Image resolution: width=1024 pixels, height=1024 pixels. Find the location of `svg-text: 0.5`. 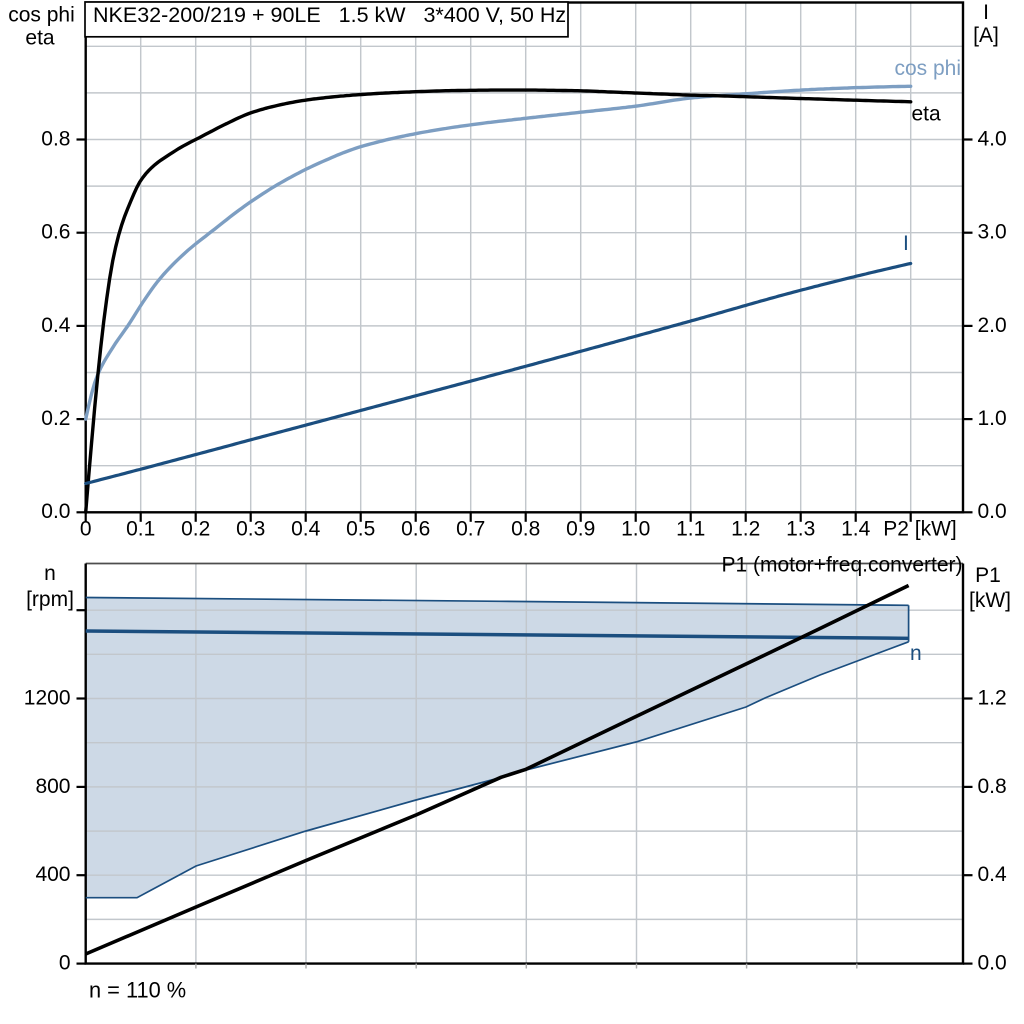

svg-text: 0.5 is located at coordinates (360, 529).